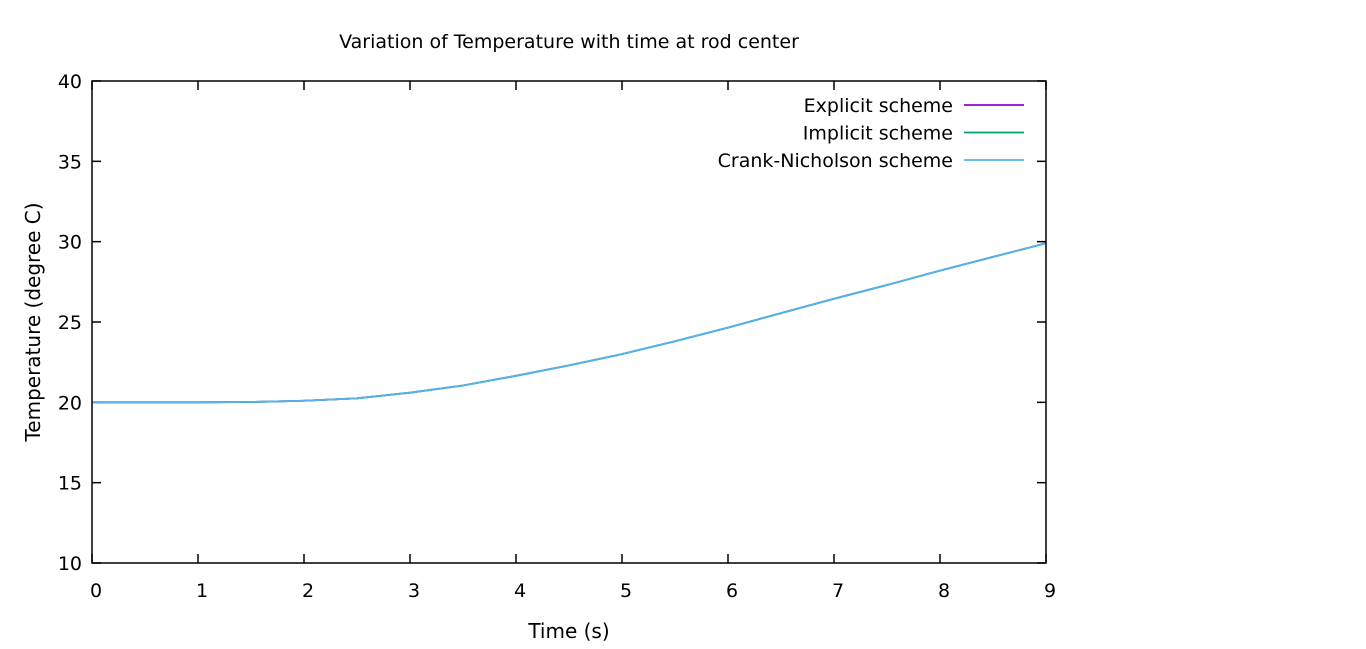 The height and width of the screenshot is (649, 1366). I want to click on y-tick-label: 40, so click(70, 82).